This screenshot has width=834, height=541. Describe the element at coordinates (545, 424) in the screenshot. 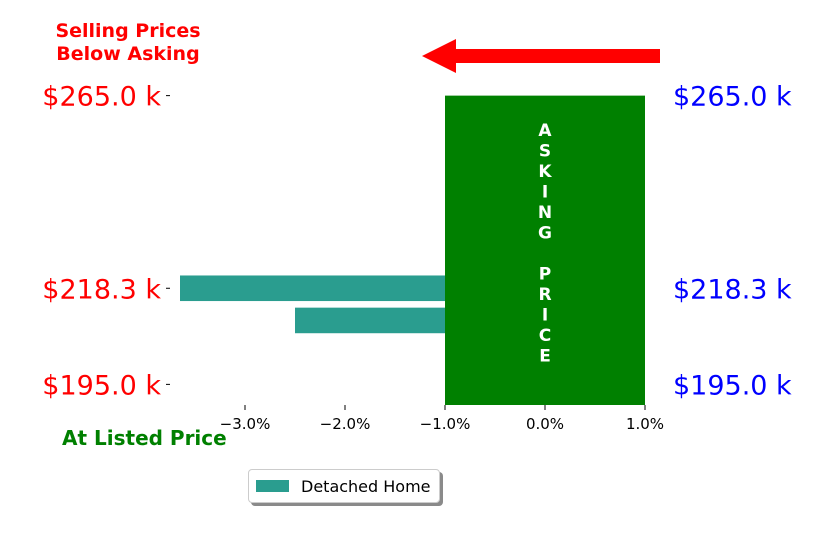

I see `x-tick-label-3: 0.0%` at that location.